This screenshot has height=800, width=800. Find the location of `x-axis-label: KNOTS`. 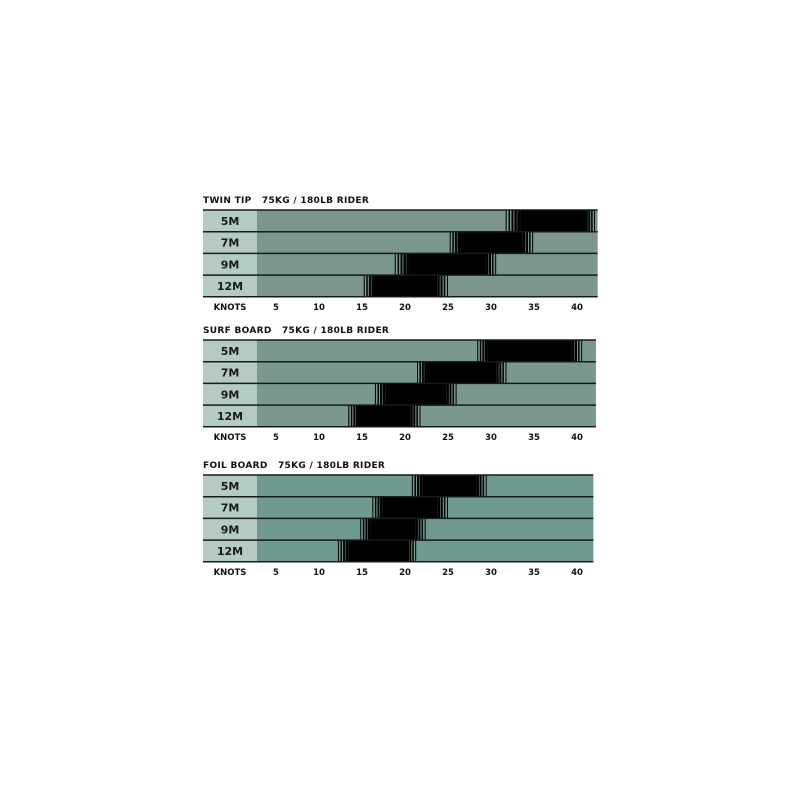

x-axis-label: KNOTS is located at coordinates (230, 438).